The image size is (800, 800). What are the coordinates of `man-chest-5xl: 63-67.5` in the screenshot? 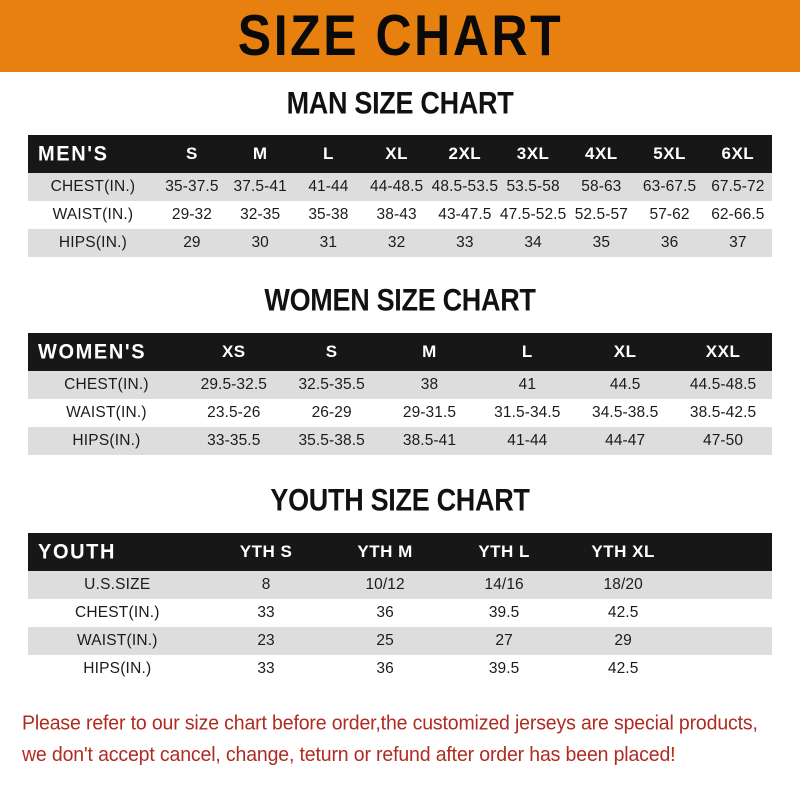 It's located at (669, 186).